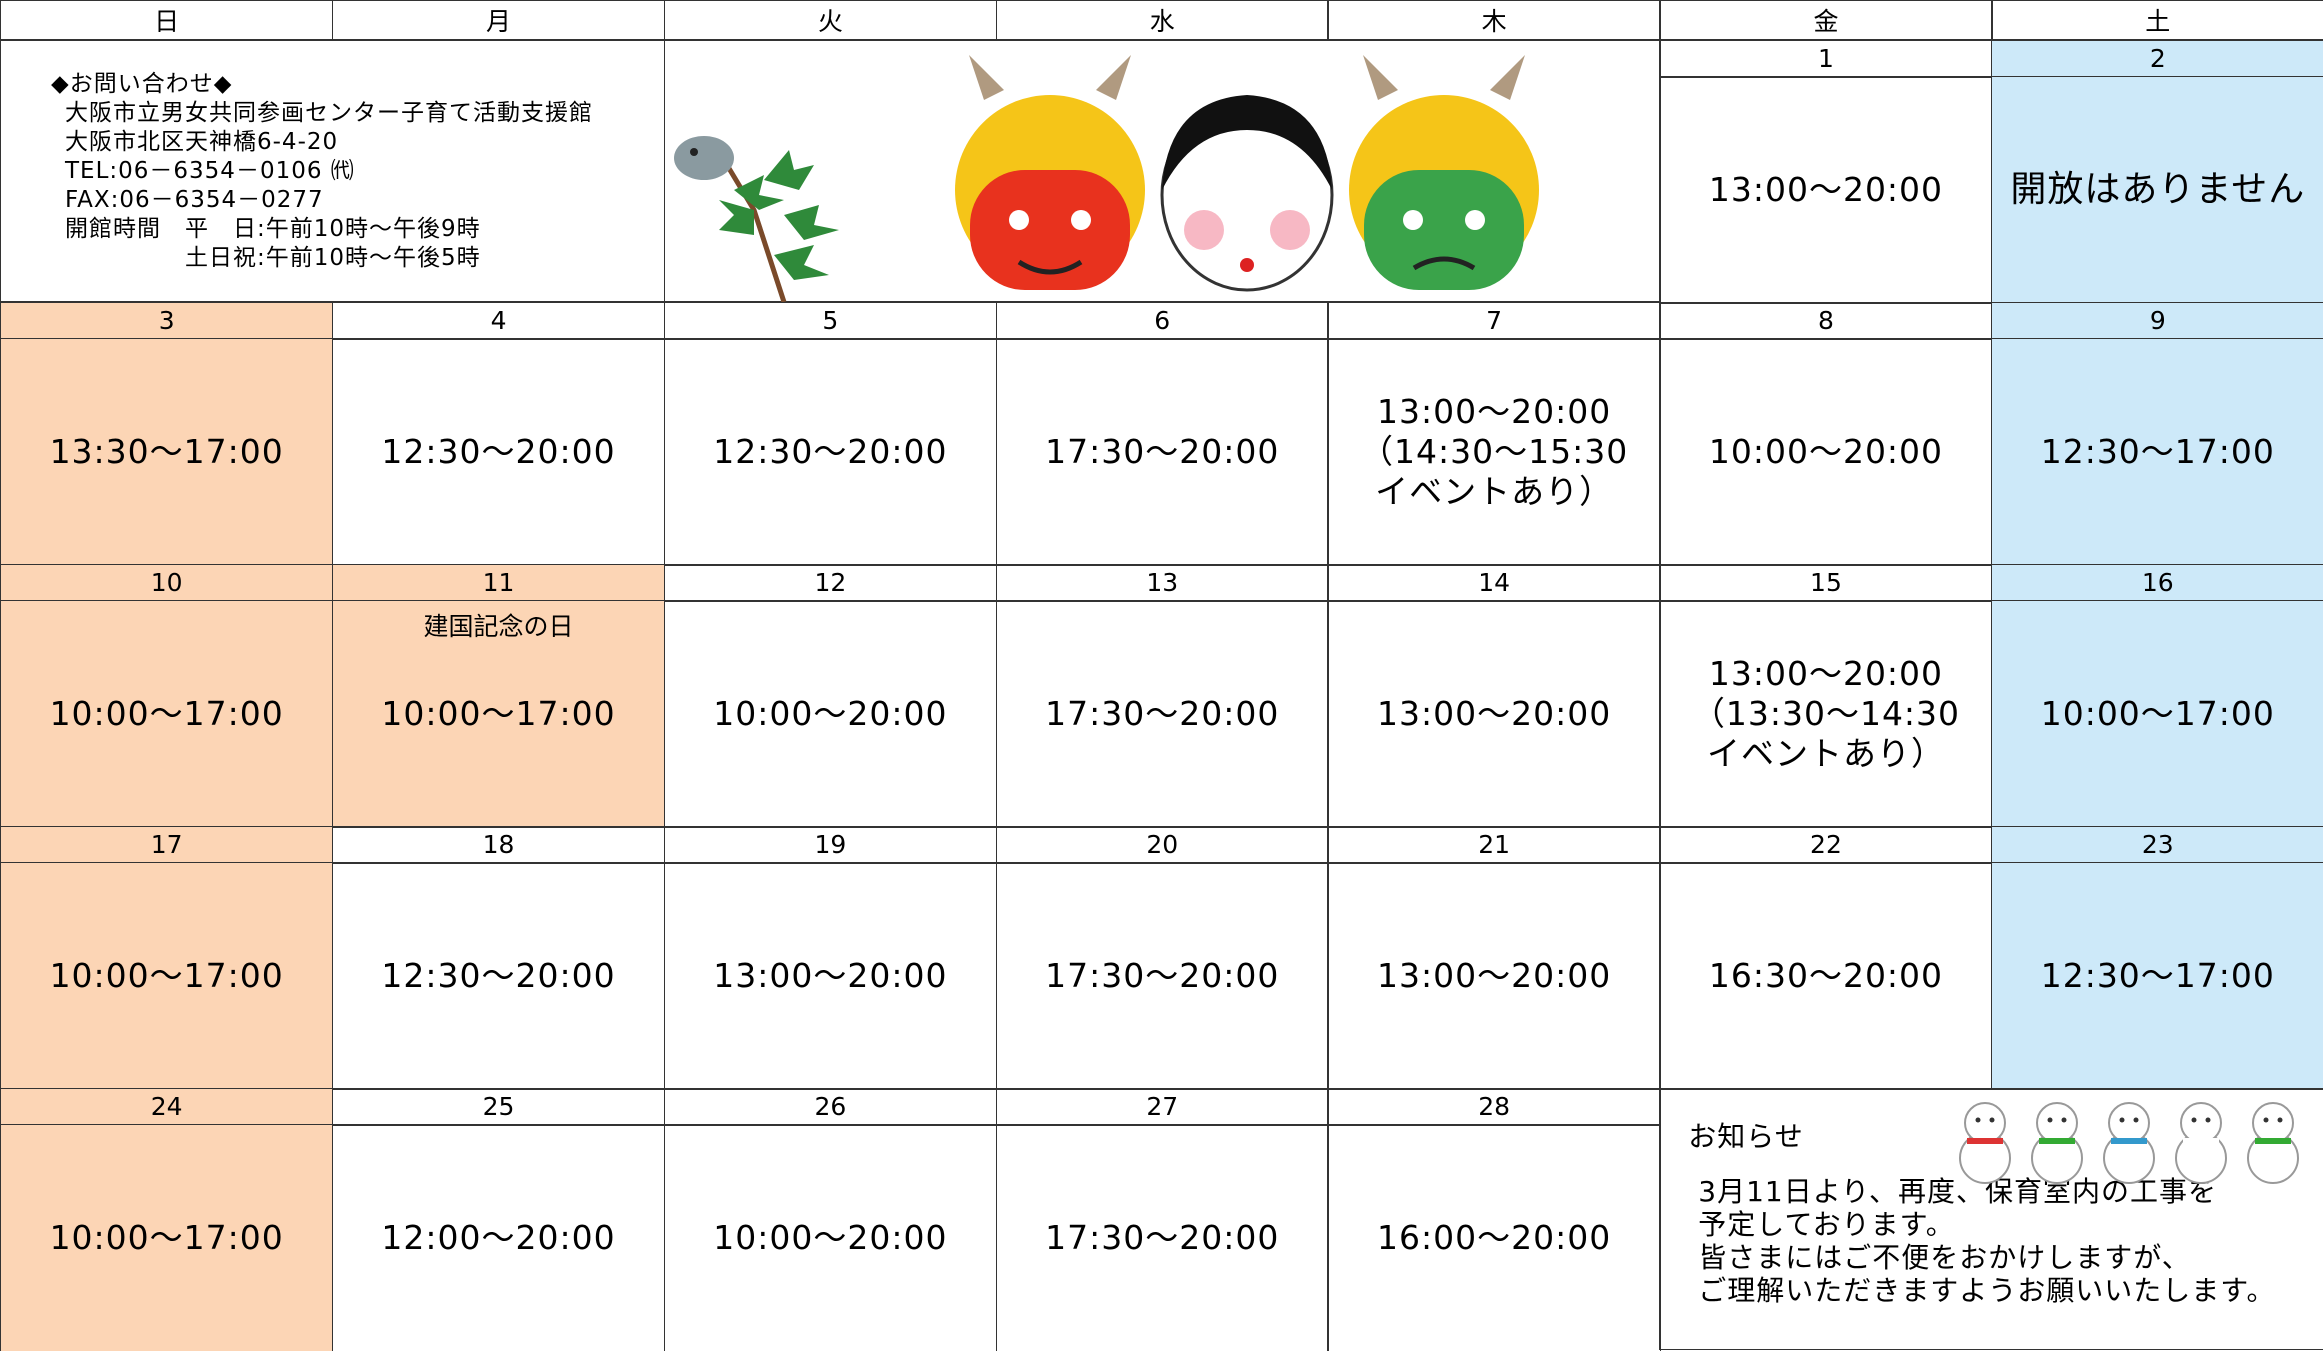 Image resolution: width=2323 pixels, height=1351 pixels. Describe the element at coordinates (166, 451) in the screenshot. I see `opening-hours: 13:30～17:00` at that location.